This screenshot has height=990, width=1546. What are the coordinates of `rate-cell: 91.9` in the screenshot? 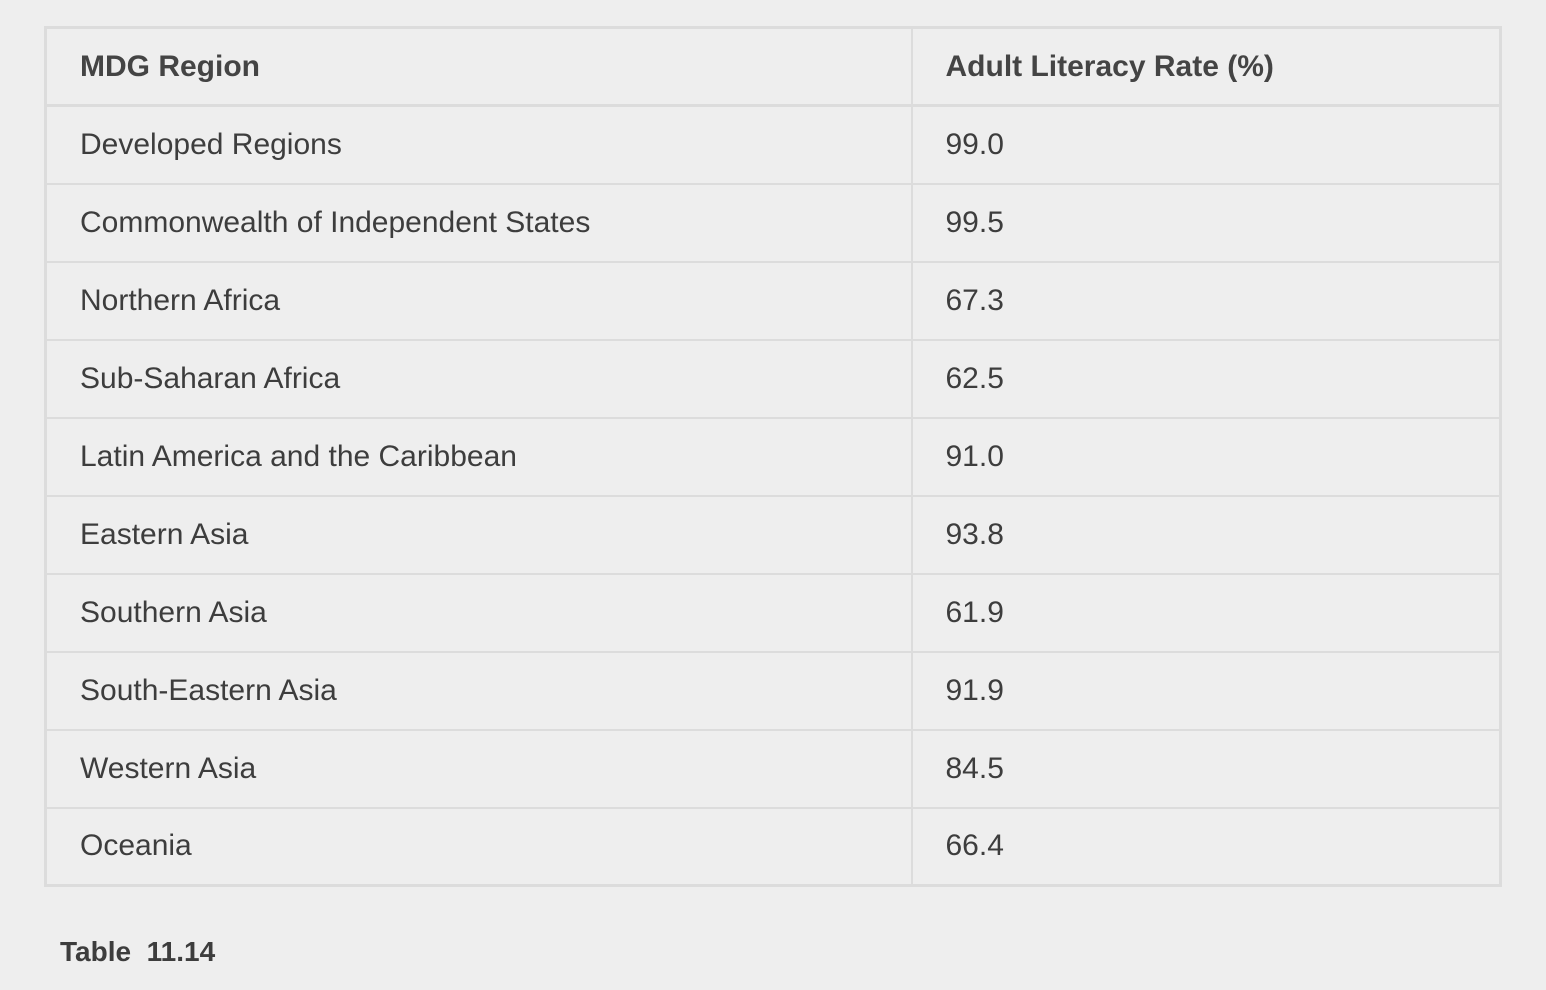 It's located at (1206, 690).